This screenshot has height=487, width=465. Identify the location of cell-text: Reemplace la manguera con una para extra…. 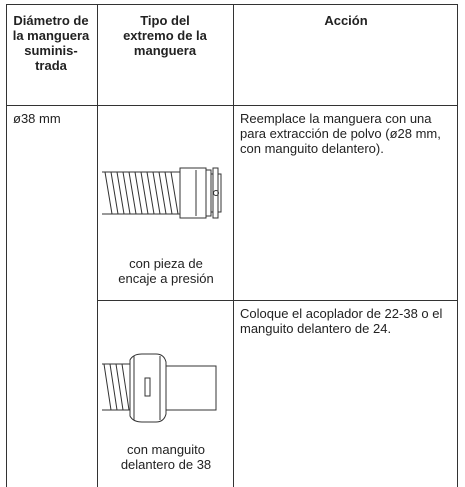
(340, 133).